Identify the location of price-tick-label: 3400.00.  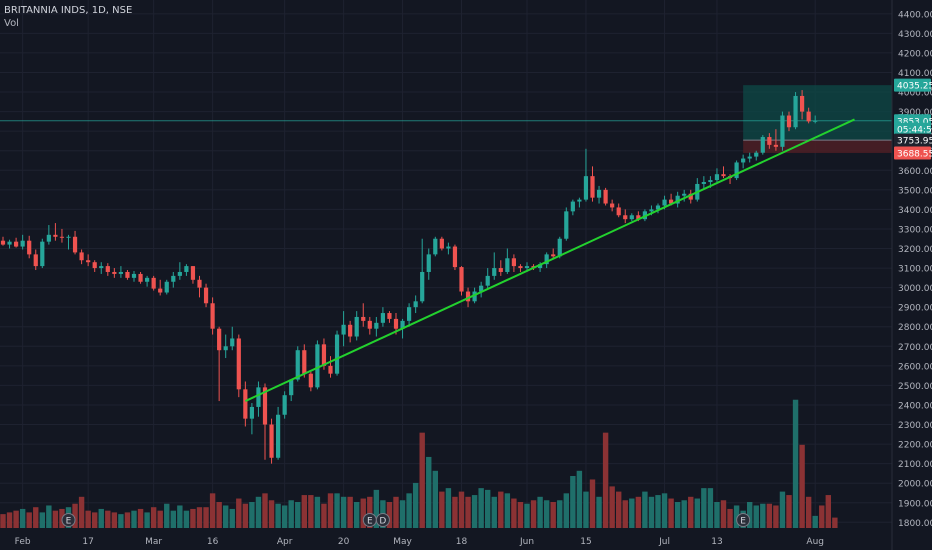
(915, 211).